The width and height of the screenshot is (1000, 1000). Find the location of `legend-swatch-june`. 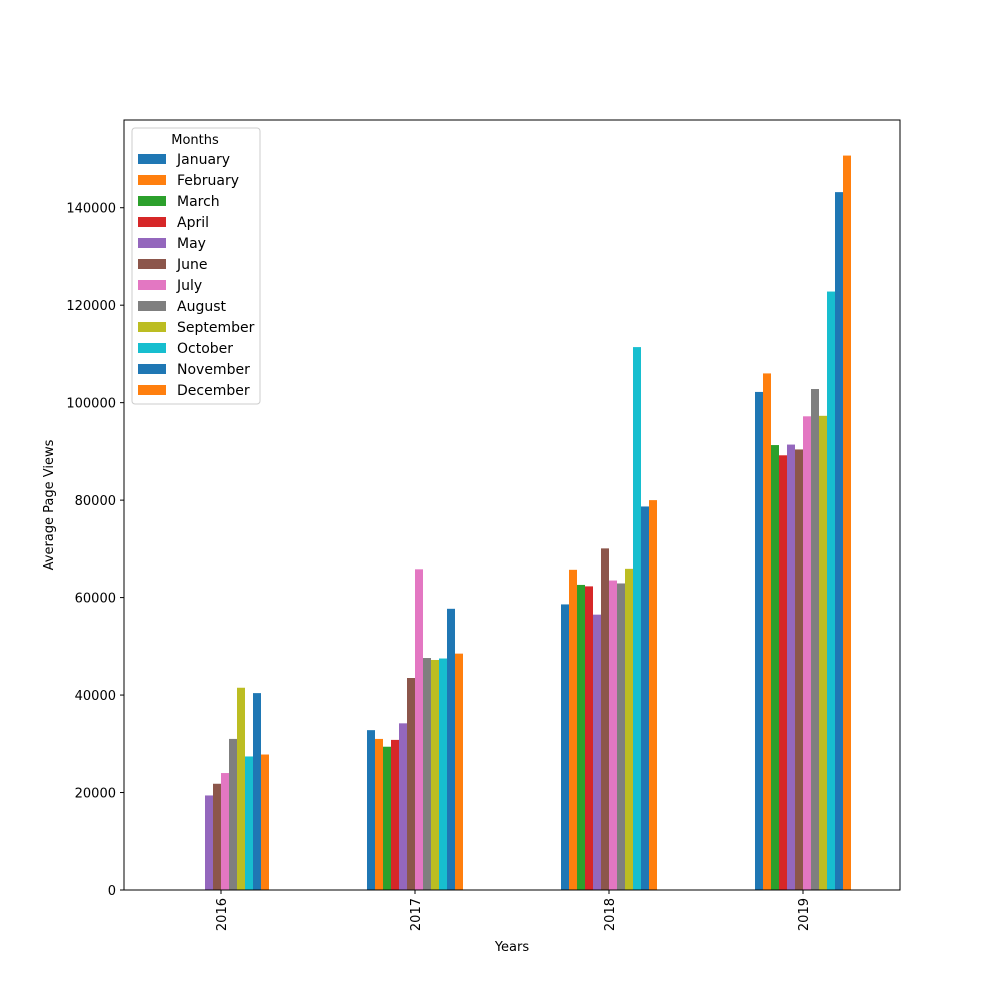

legend-swatch-june is located at coordinates (152, 264).